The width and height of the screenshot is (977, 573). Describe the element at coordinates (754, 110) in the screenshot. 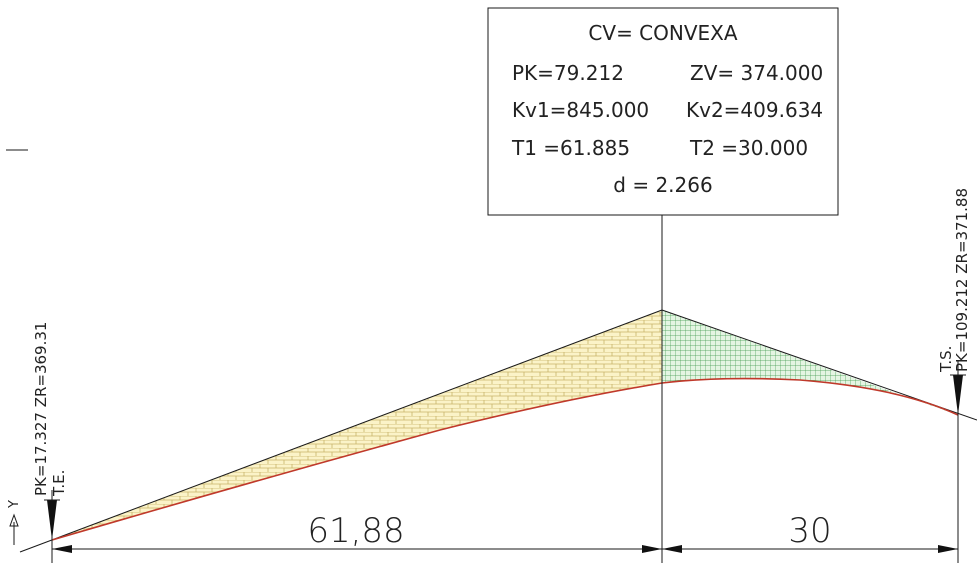

I see `kv2-label: Kv2=409.634` at that location.